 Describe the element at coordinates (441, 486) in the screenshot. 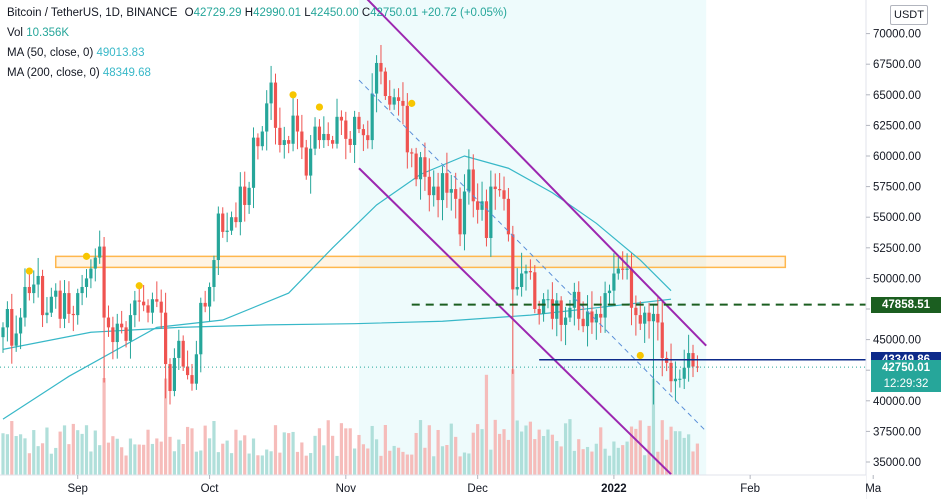

I see `time-axis: Sep Oct Nov Dec 2022 Feb Ma` at that location.